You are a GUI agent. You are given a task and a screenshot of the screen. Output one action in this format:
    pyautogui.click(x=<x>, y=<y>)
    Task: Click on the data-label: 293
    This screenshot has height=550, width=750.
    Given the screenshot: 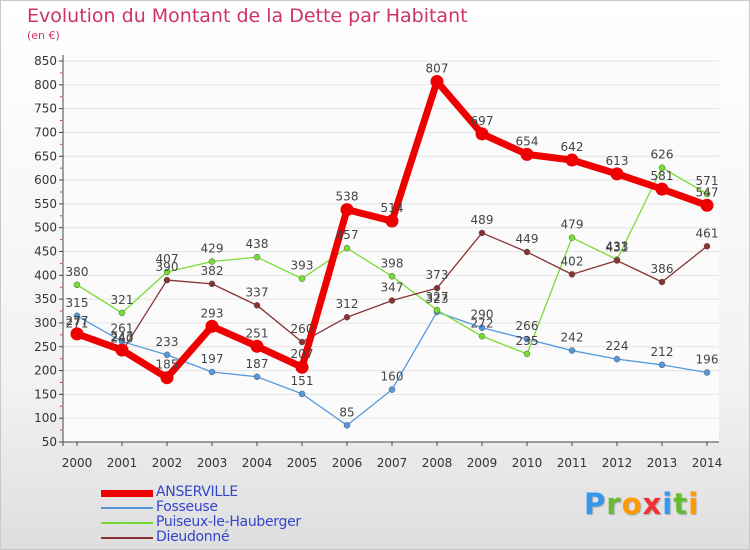 What is the action you would take?
    pyautogui.click(x=212, y=313)
    